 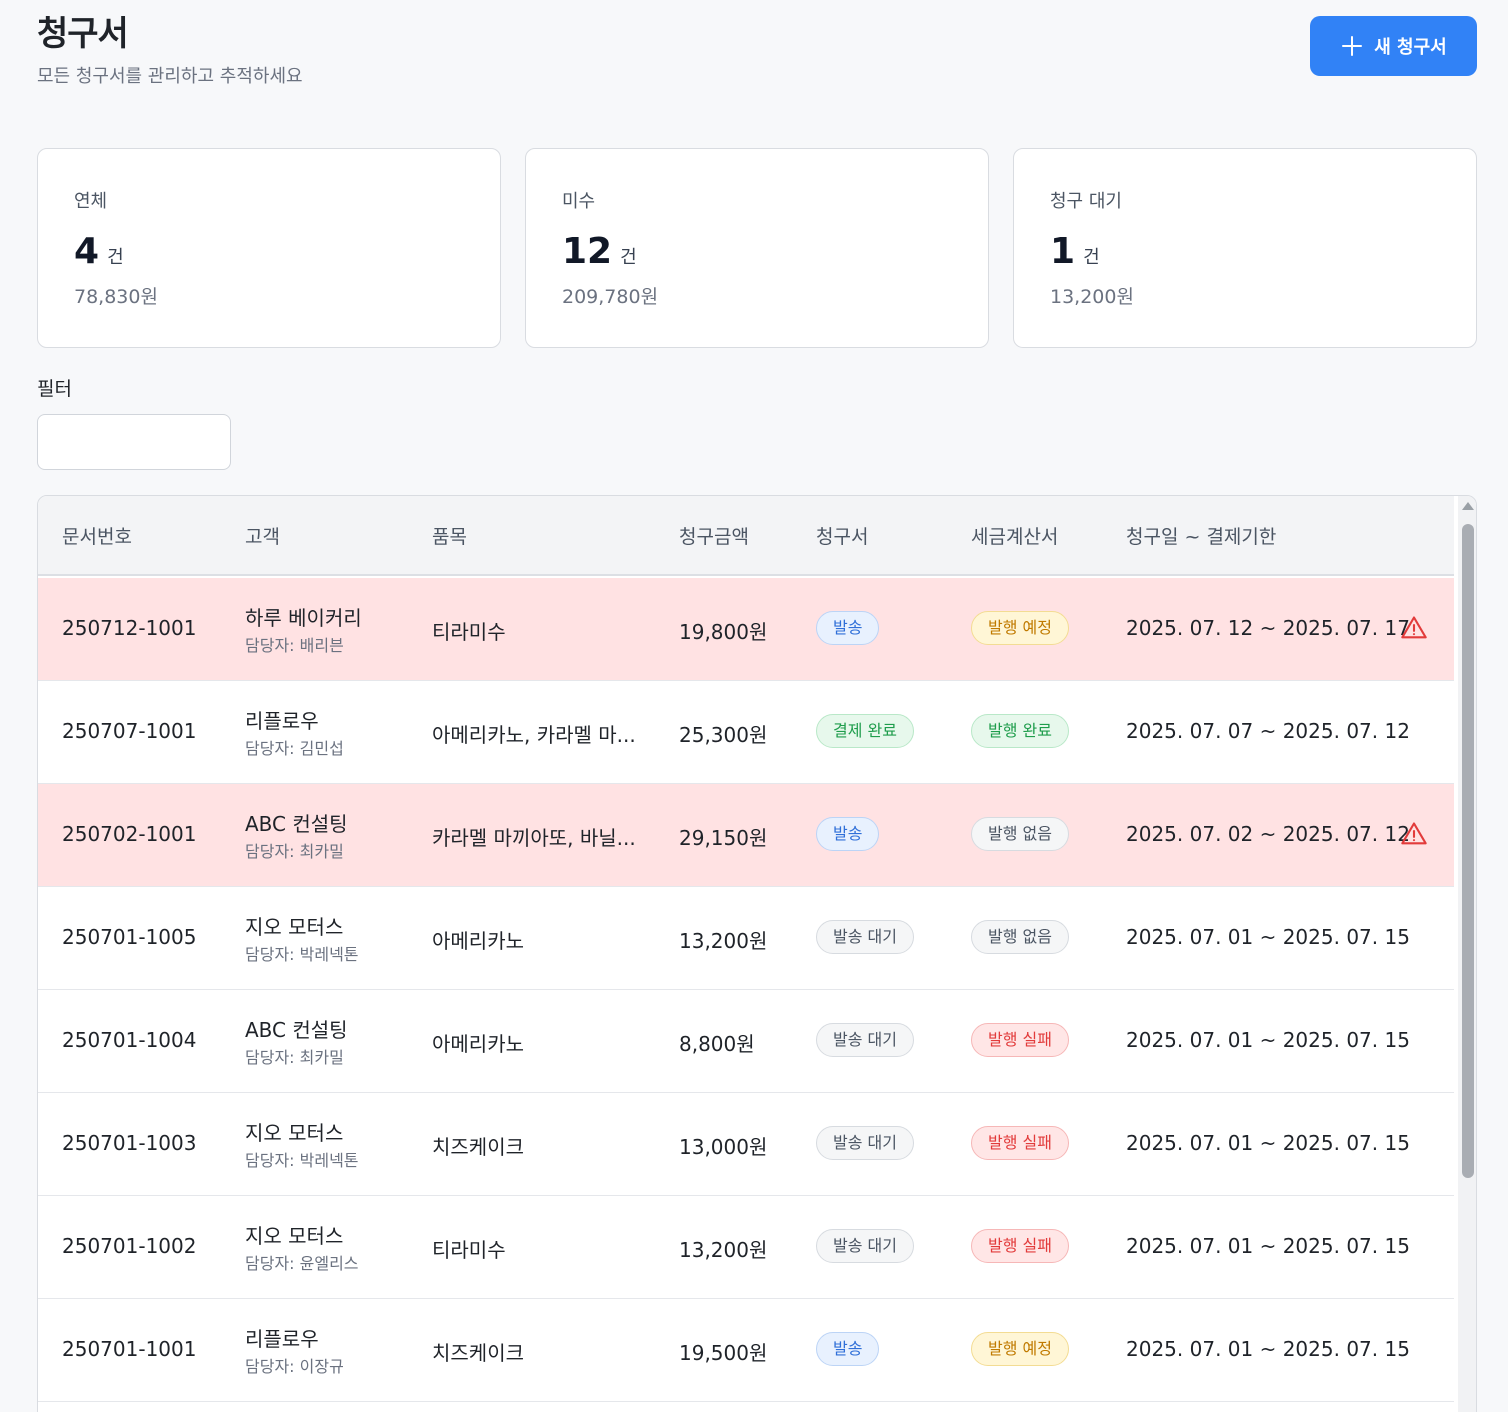 What do you see at coordinates (129, 731) in the screenshot?
I see `doc-number: 250707-1001` at bounding box center [129, 731].